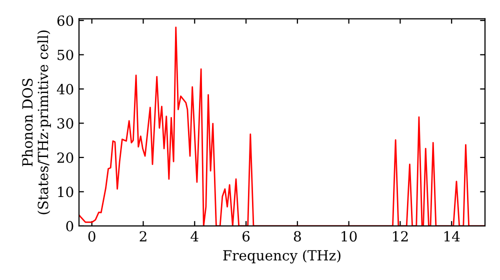 Image resolution: width=500 pixels, height=280 pixels. Describe the element at coordinates (70, 226) in the screenshot. I see `y-tick-label: 0` at that location.